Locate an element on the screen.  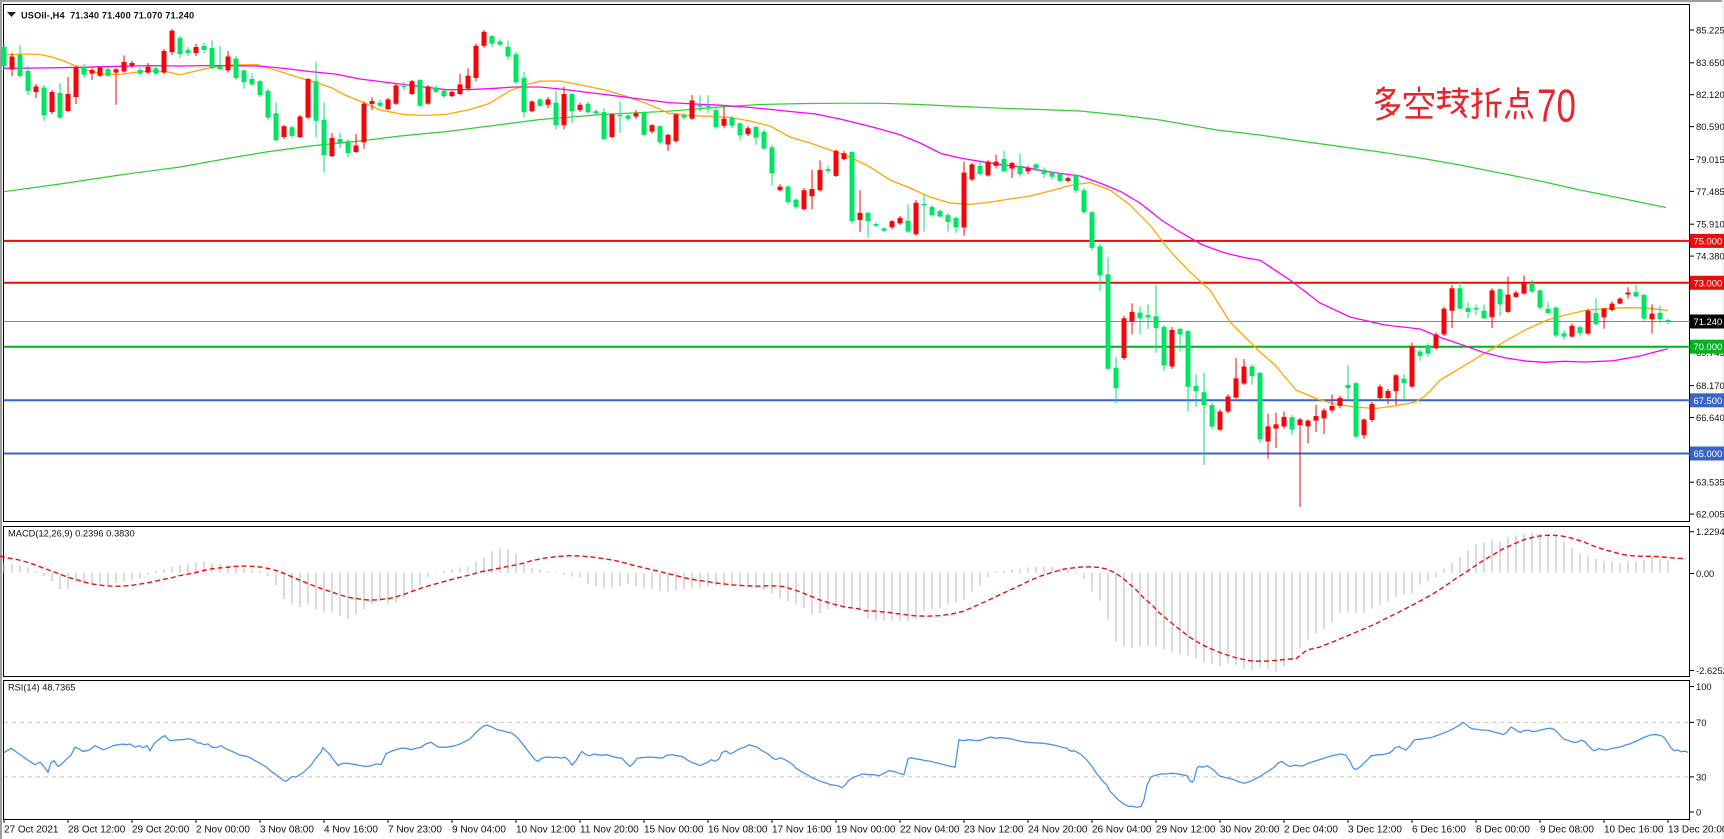
svg-text: 74.380 is located at coordinates (1710, 256).